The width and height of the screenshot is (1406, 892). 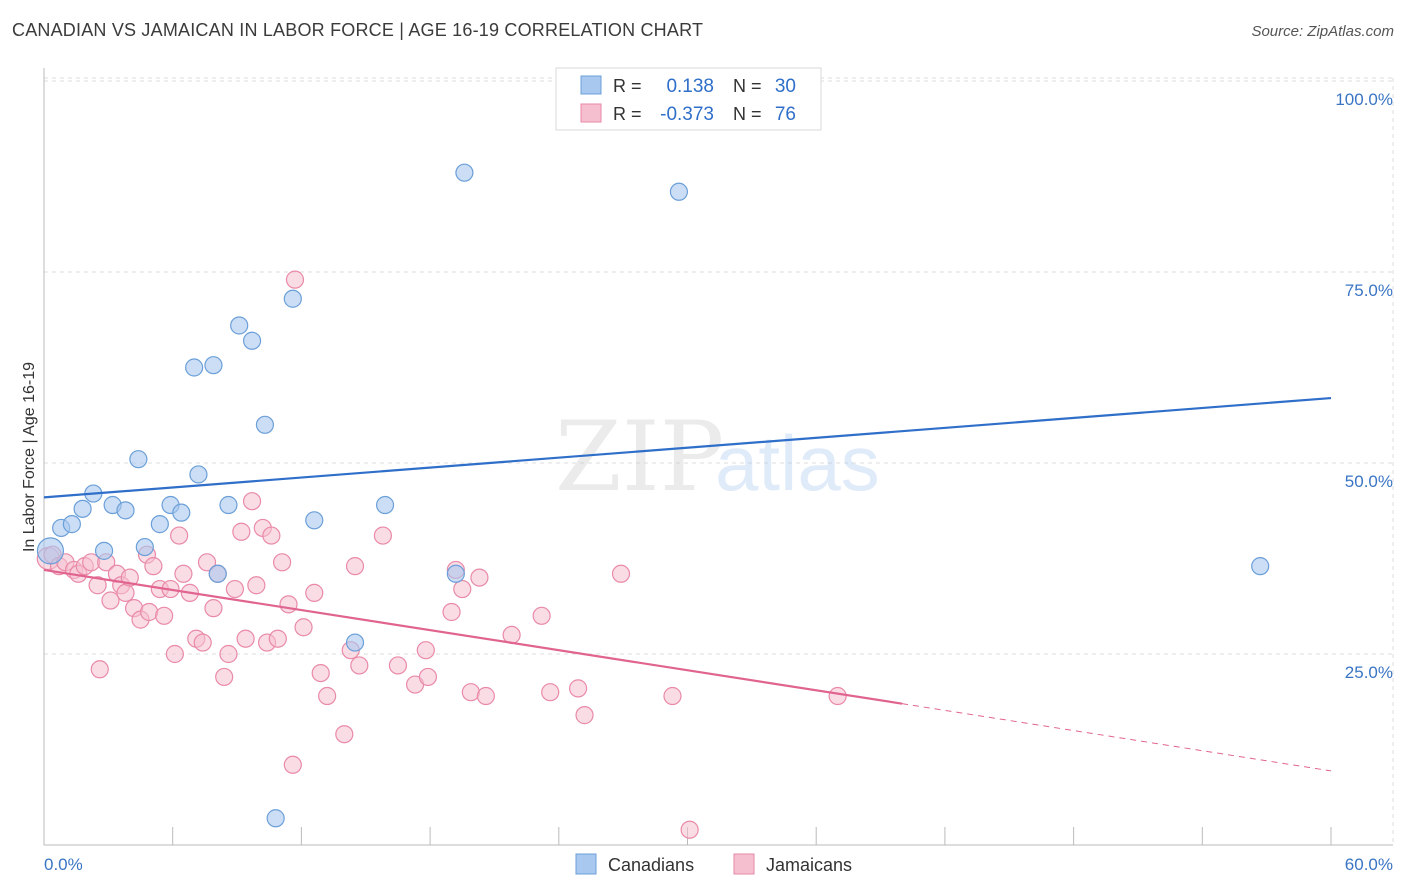 I want to click on watermark-atlas: atlas, so click(x=797, y=463).